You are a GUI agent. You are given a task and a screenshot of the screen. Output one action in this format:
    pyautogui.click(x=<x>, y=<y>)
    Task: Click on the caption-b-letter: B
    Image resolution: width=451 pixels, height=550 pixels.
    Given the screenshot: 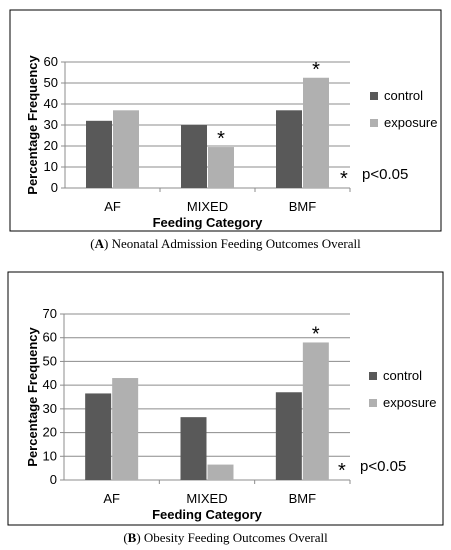 What is the action you would take?
    pyautogui.click(x=132, y=537)
    